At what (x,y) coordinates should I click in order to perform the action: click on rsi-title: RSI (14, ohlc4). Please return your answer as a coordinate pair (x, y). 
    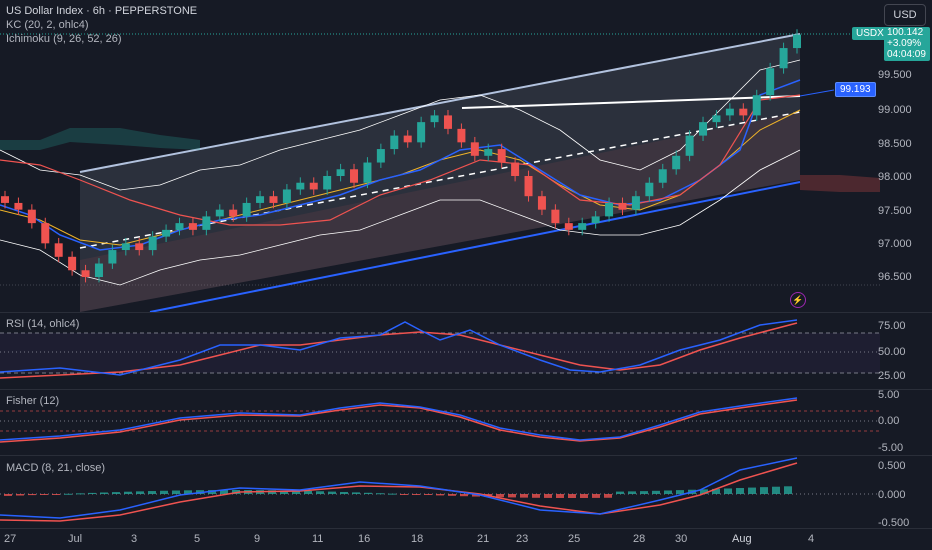
    Looking at the image, I should click on (43, 324).